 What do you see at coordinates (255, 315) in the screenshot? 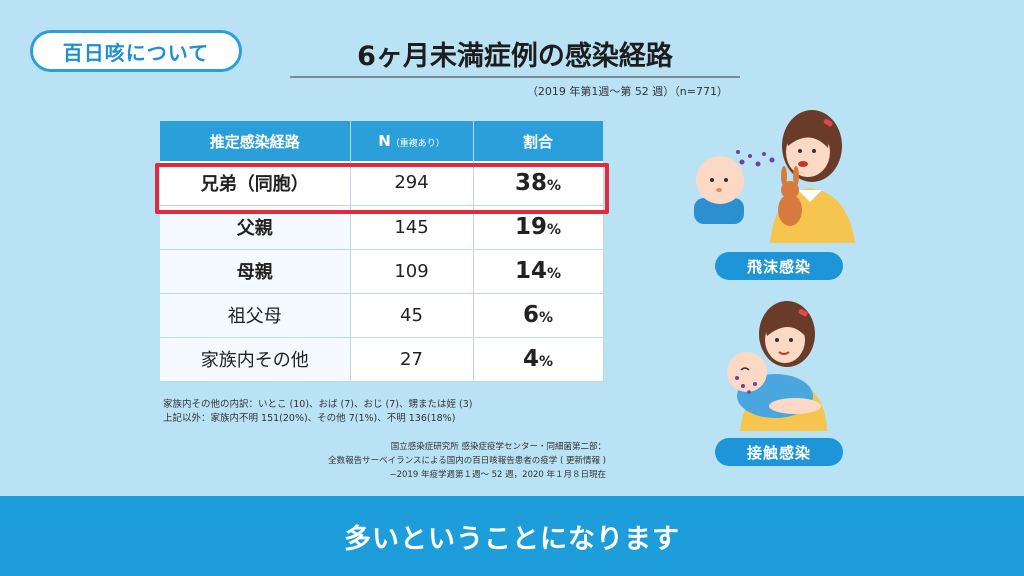
I see `route-cell: 祖父母` at bounding box center [255, 315].